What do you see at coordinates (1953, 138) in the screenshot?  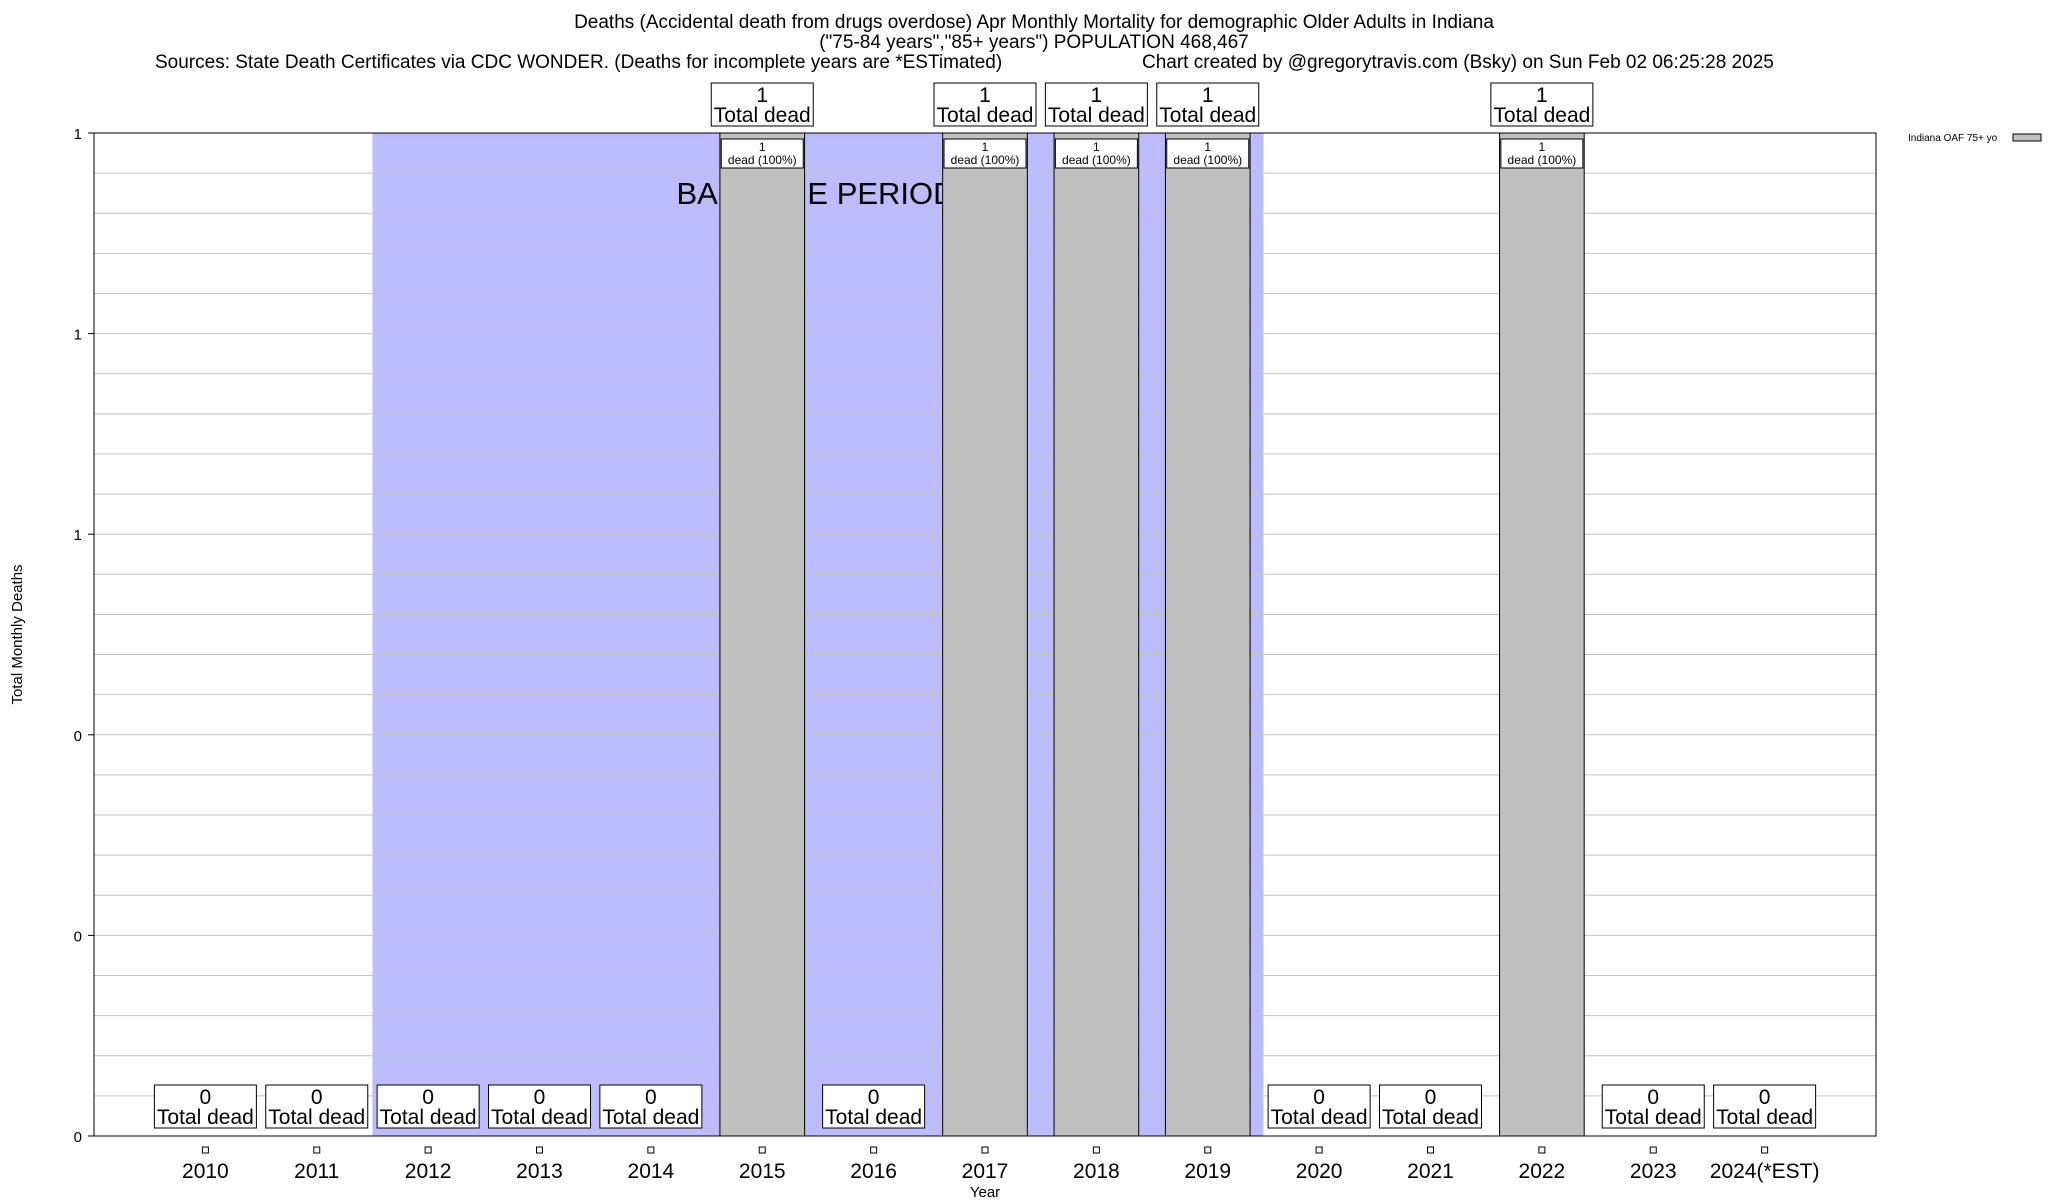 I see `legend-label: Indiana OAF 75+ yo` at bounding box center [1953, 138].